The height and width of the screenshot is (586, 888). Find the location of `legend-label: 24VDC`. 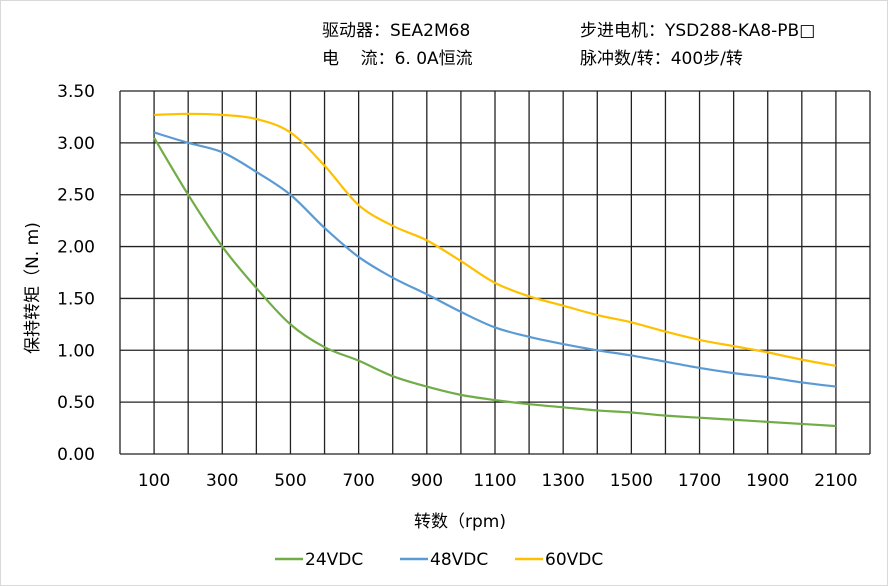

legend-label: 24VDC is located at coordinates (334, 560).